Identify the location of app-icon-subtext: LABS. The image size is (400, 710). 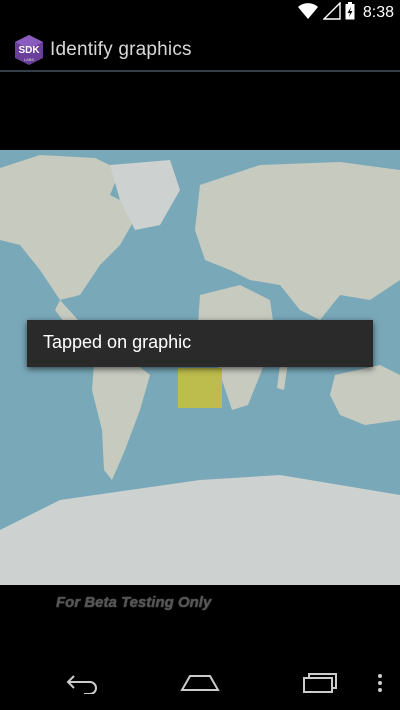
(29, 59).